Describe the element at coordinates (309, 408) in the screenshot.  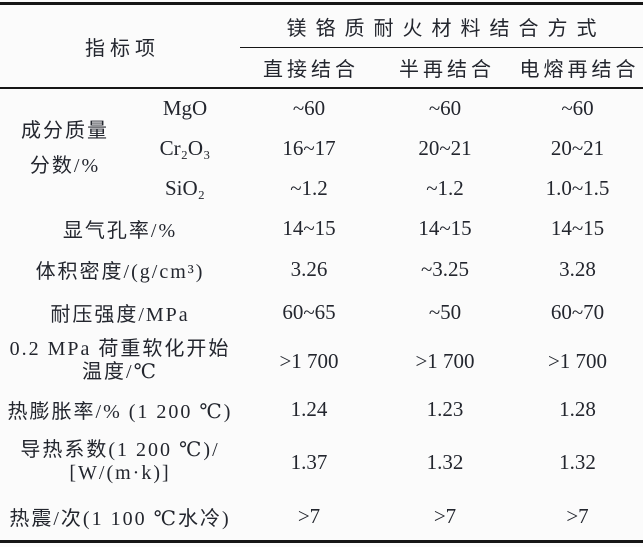
I see `value-cell: 1.24` at that location.